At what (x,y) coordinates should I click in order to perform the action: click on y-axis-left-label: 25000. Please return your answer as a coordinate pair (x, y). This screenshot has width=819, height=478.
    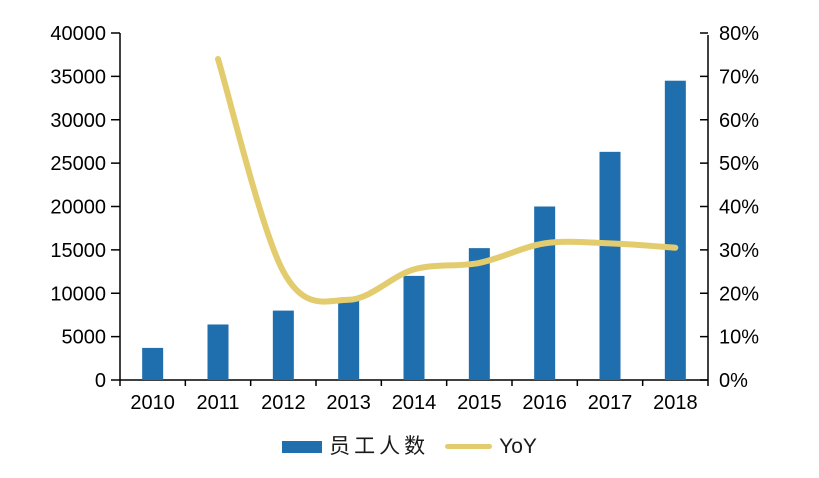
    Looking at the image, I should click on (78, 164).